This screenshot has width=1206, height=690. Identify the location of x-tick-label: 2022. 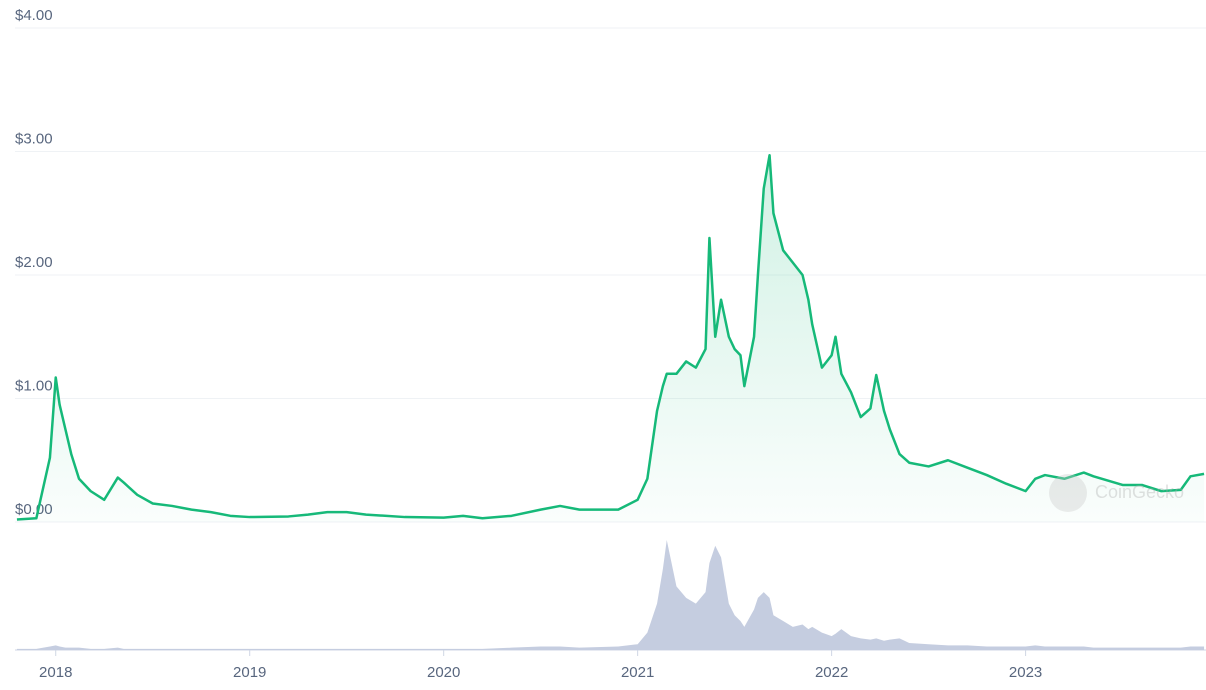
(831, 672).